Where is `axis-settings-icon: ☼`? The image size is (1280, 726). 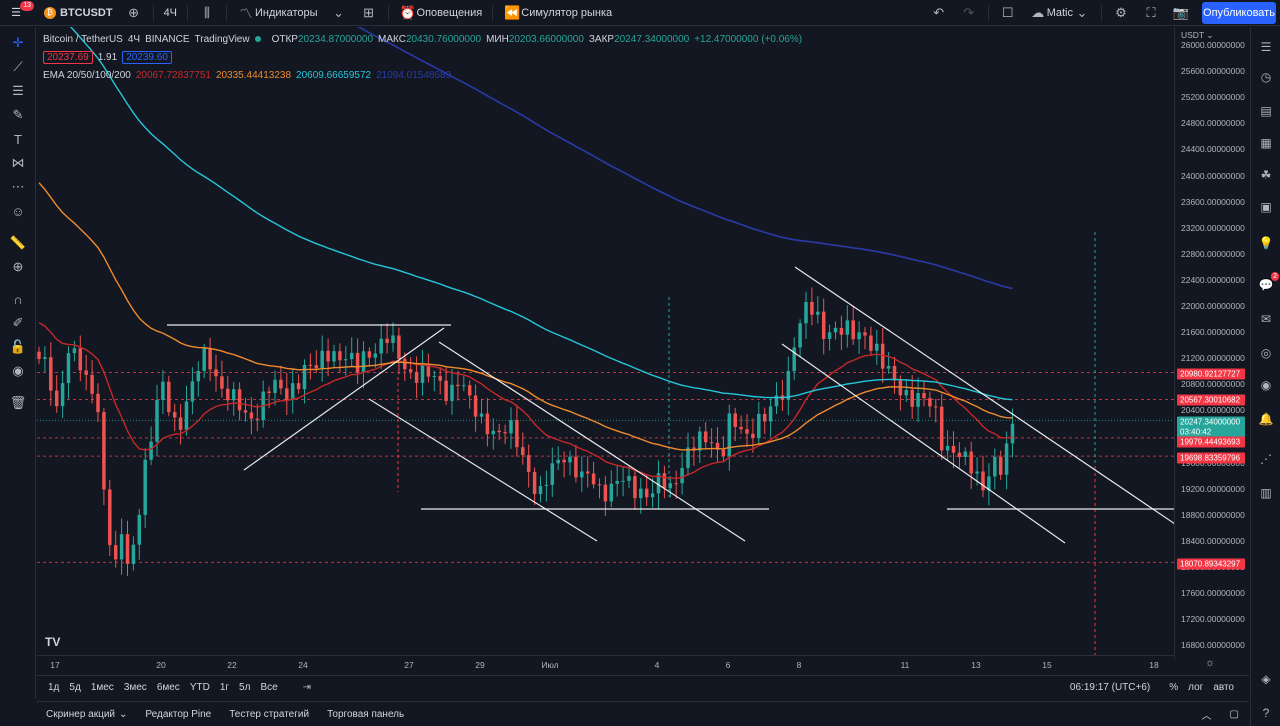
axis-settings-icon: ☼ is located at coordinates (1210, 663).